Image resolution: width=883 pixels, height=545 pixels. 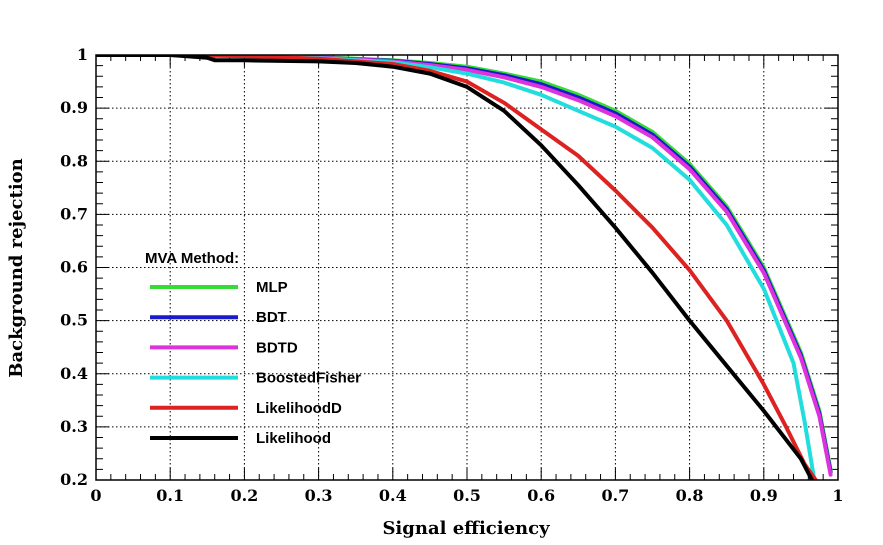 I want to click on x-tick-label: 0.4, so click(x=393, y=495).